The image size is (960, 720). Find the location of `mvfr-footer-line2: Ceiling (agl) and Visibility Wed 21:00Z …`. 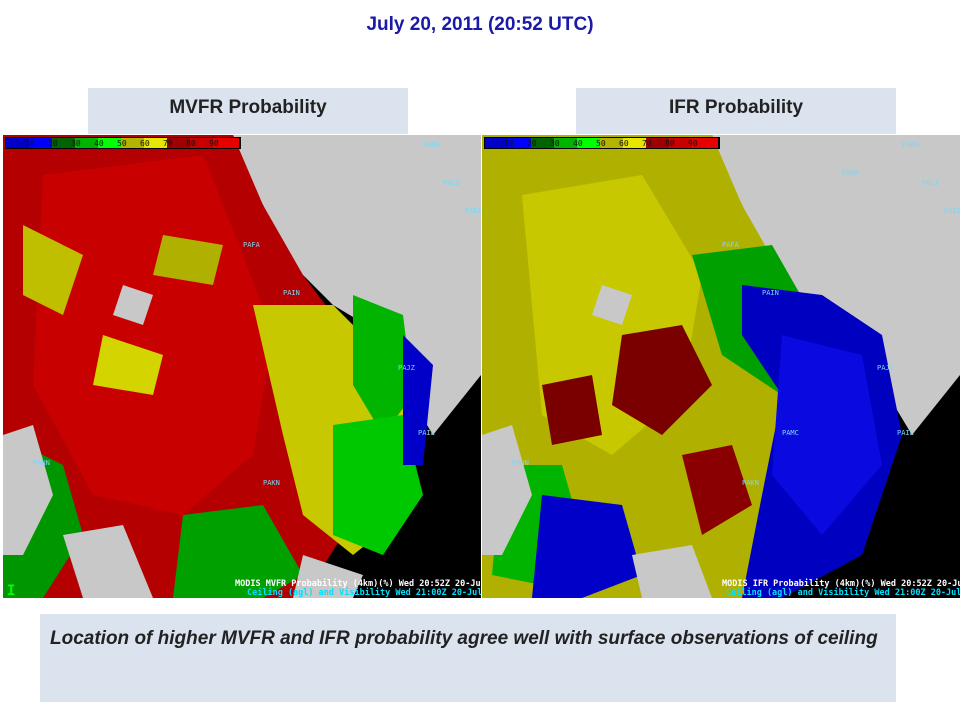

mvfr-footer-line2: Ceiling (agl) and Visibility Wed 21:00Z … is located at coordinates (364, 592).